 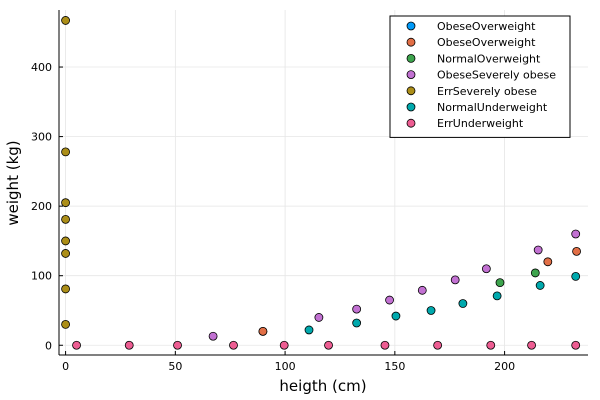 I want to click on legend-label-2: NormalOverweight, so click(x=489, y=58).